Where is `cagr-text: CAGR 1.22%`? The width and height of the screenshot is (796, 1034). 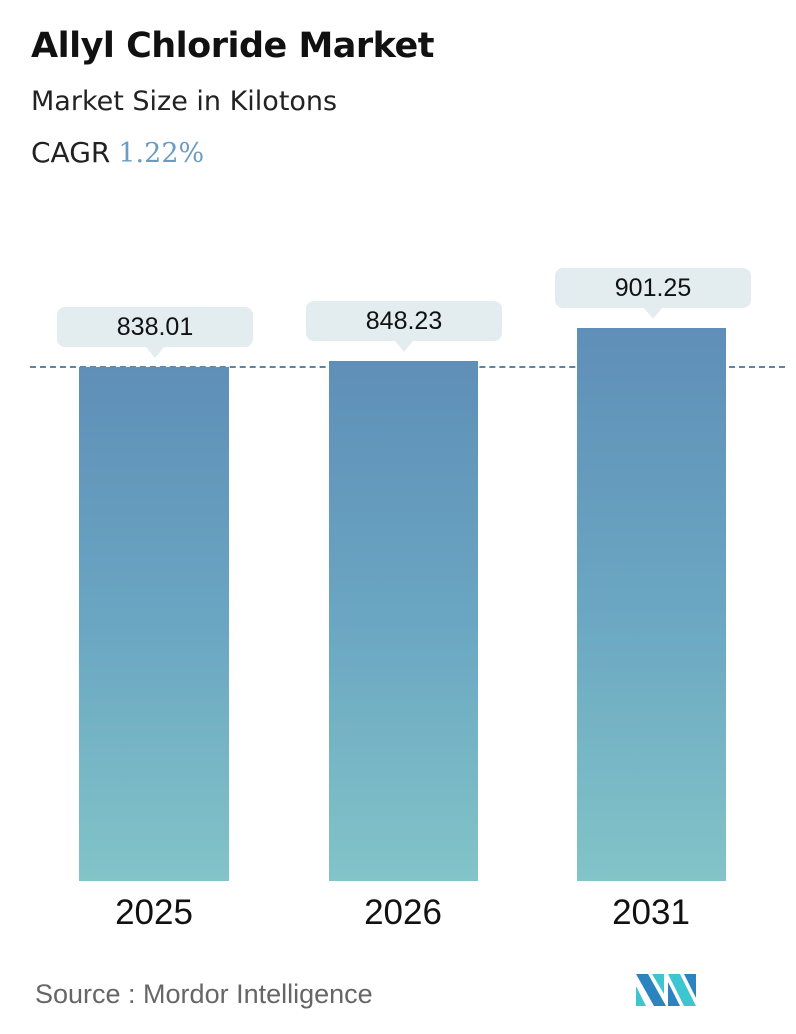
cagr-text: CAGR 1.22% is located at coordinates (117, 152).